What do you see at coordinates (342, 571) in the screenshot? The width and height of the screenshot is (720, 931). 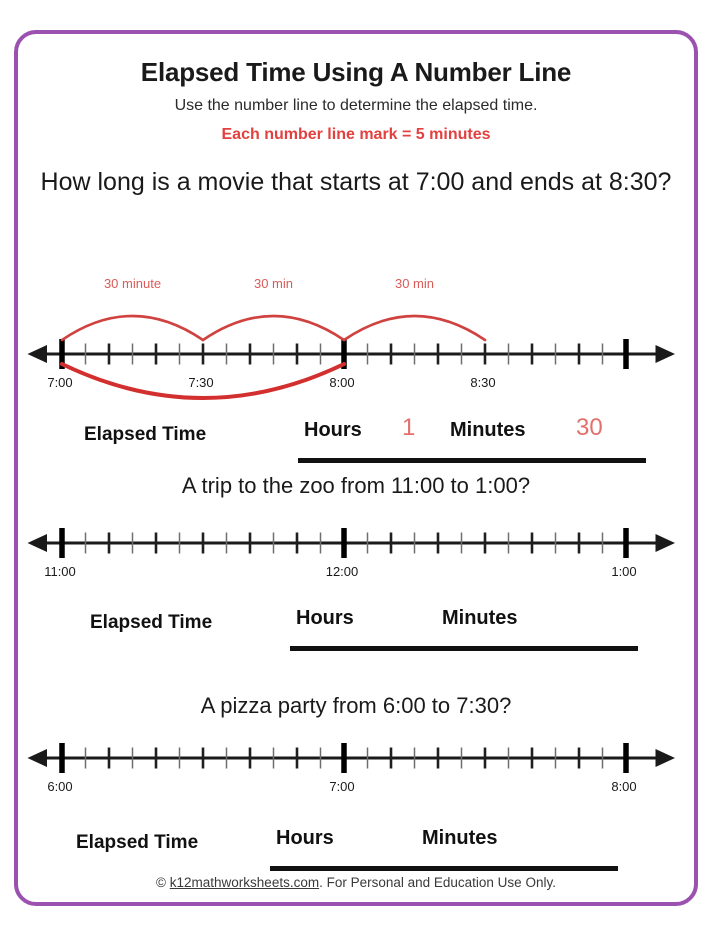 I see `svg-text: 12:00` at bounding box center [342, 571].